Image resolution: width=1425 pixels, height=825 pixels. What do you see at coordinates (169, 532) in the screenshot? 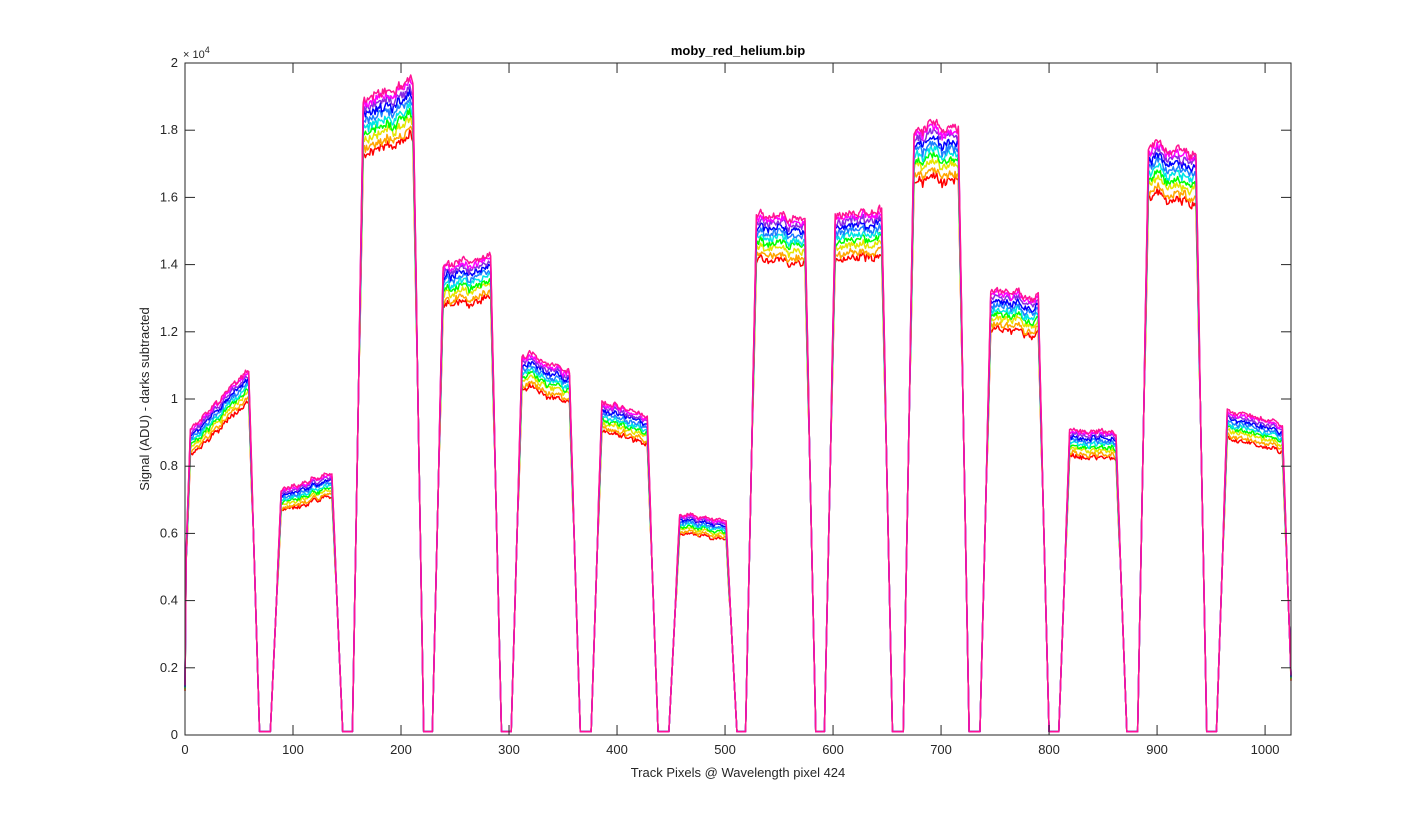
I see `y-tick-label: 0.6` at bounding box center [169, 532].